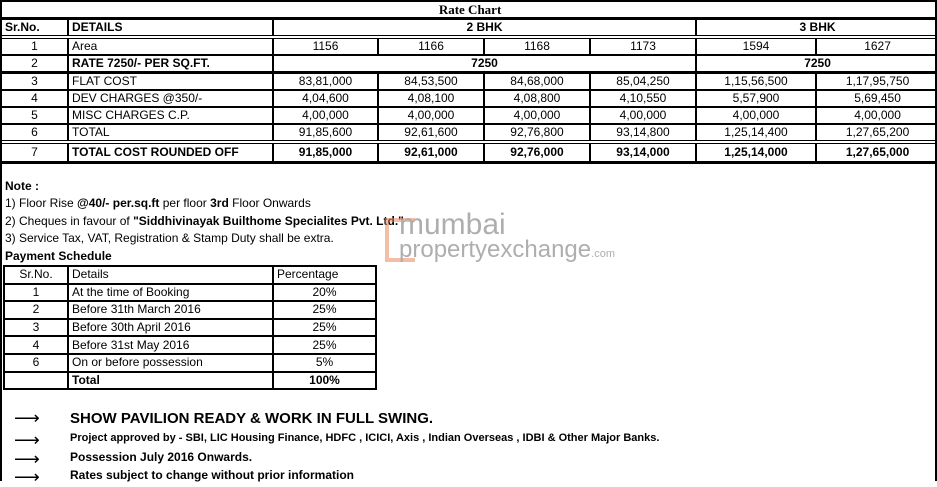  What do you see at coordinates (324, 292) in the screenshot?
I see `percentage-cell: 20%` at bounding box center [324, 292].